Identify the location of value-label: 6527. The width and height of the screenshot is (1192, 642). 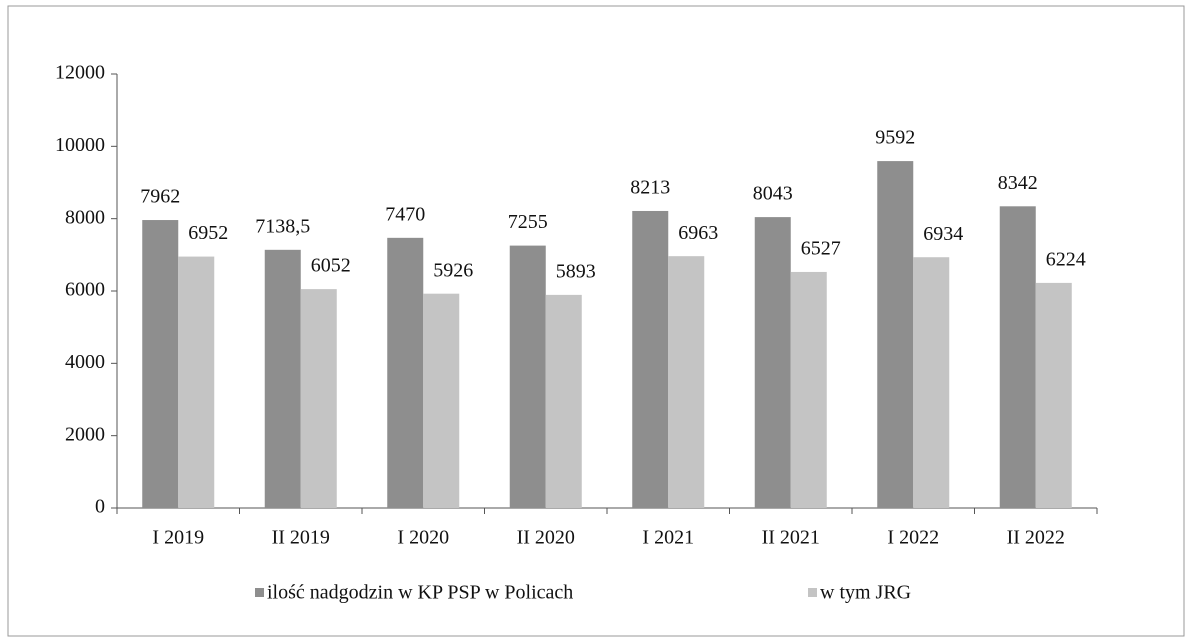
(821, 249).